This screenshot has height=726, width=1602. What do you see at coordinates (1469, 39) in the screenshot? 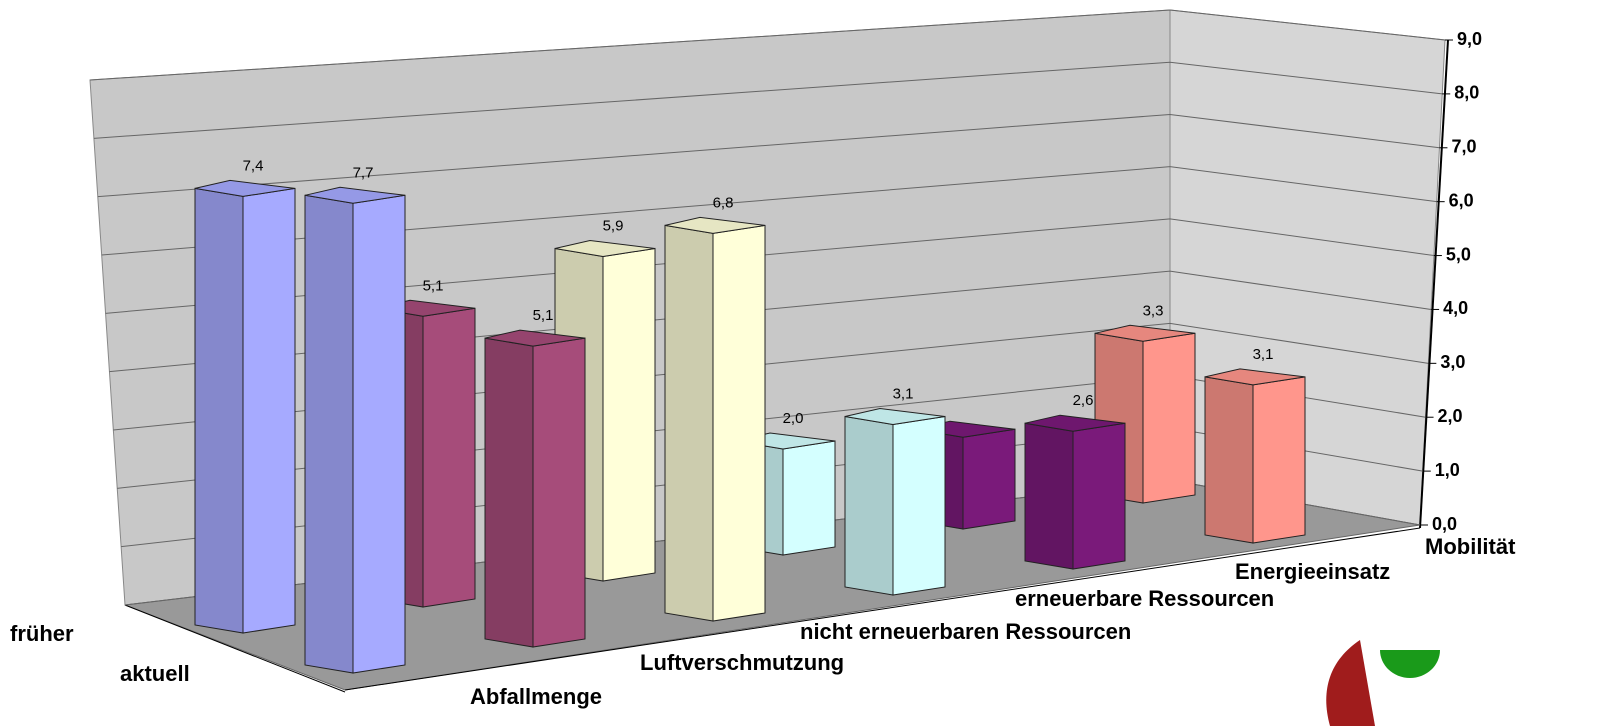
I see `y-tick-label: 9,0` at bounding box center [1469, 39].